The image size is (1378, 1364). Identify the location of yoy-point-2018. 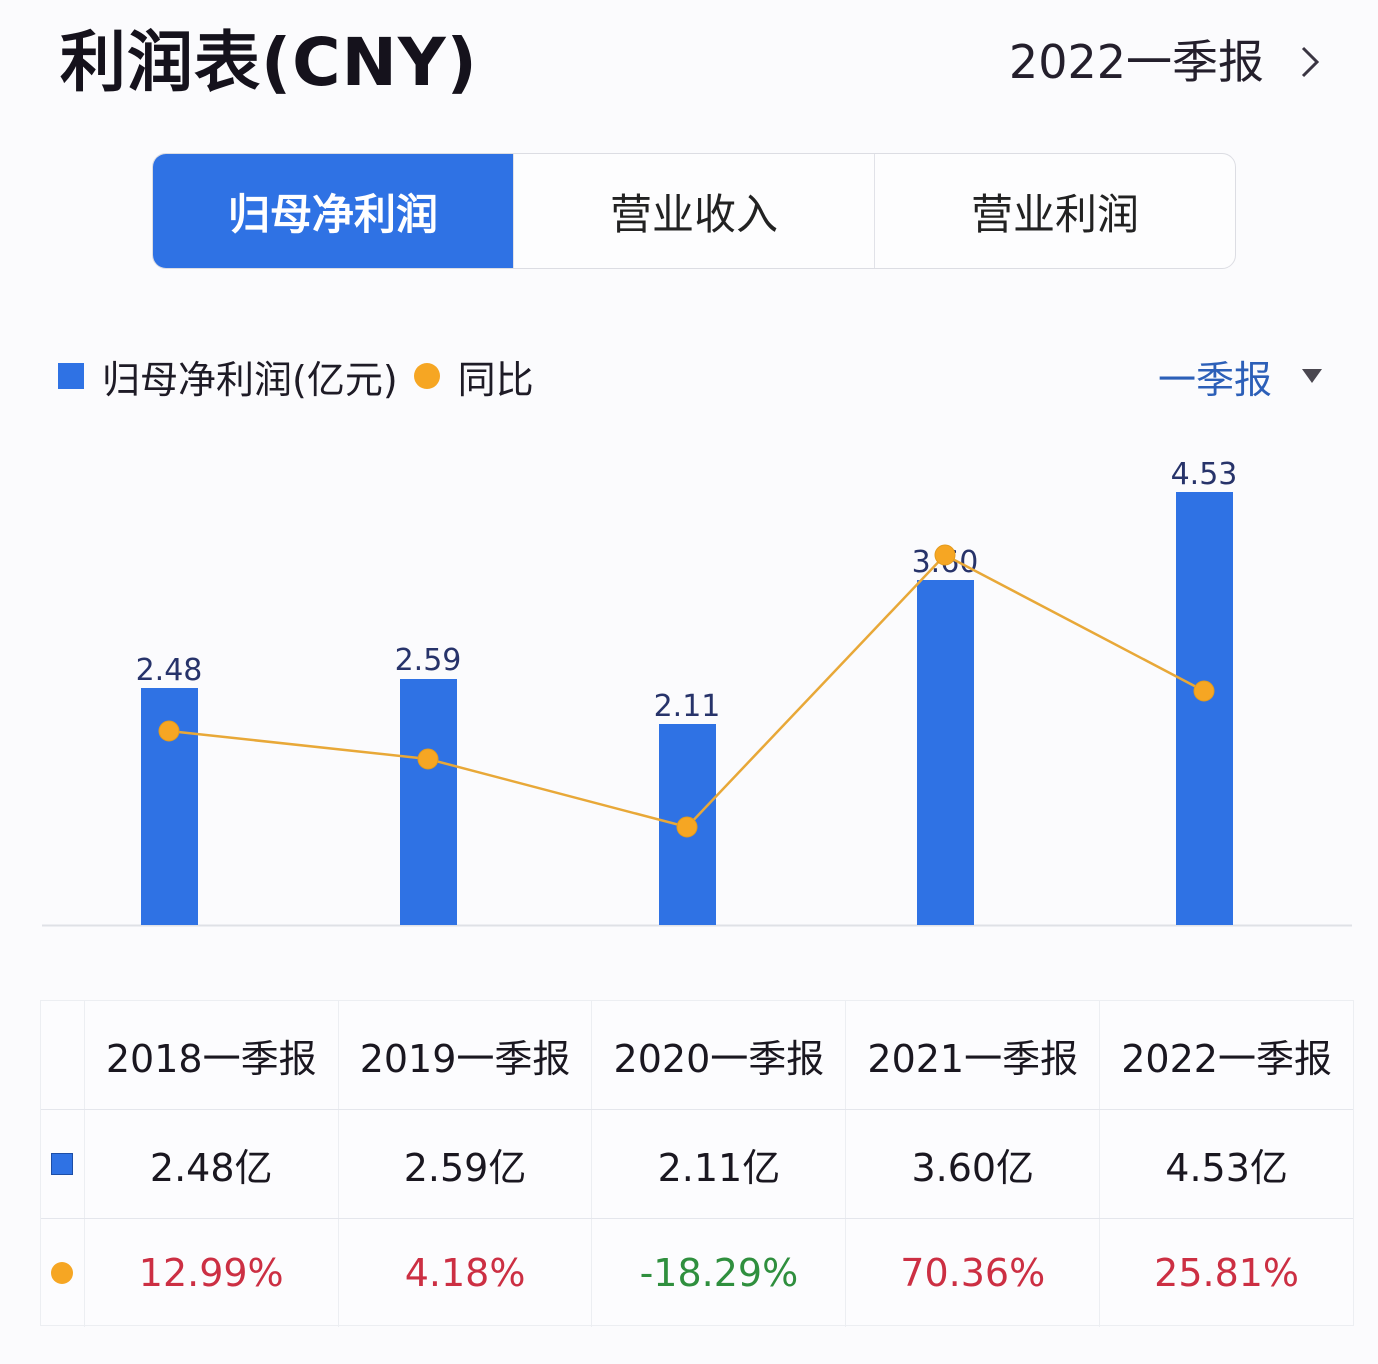
(169, 731).